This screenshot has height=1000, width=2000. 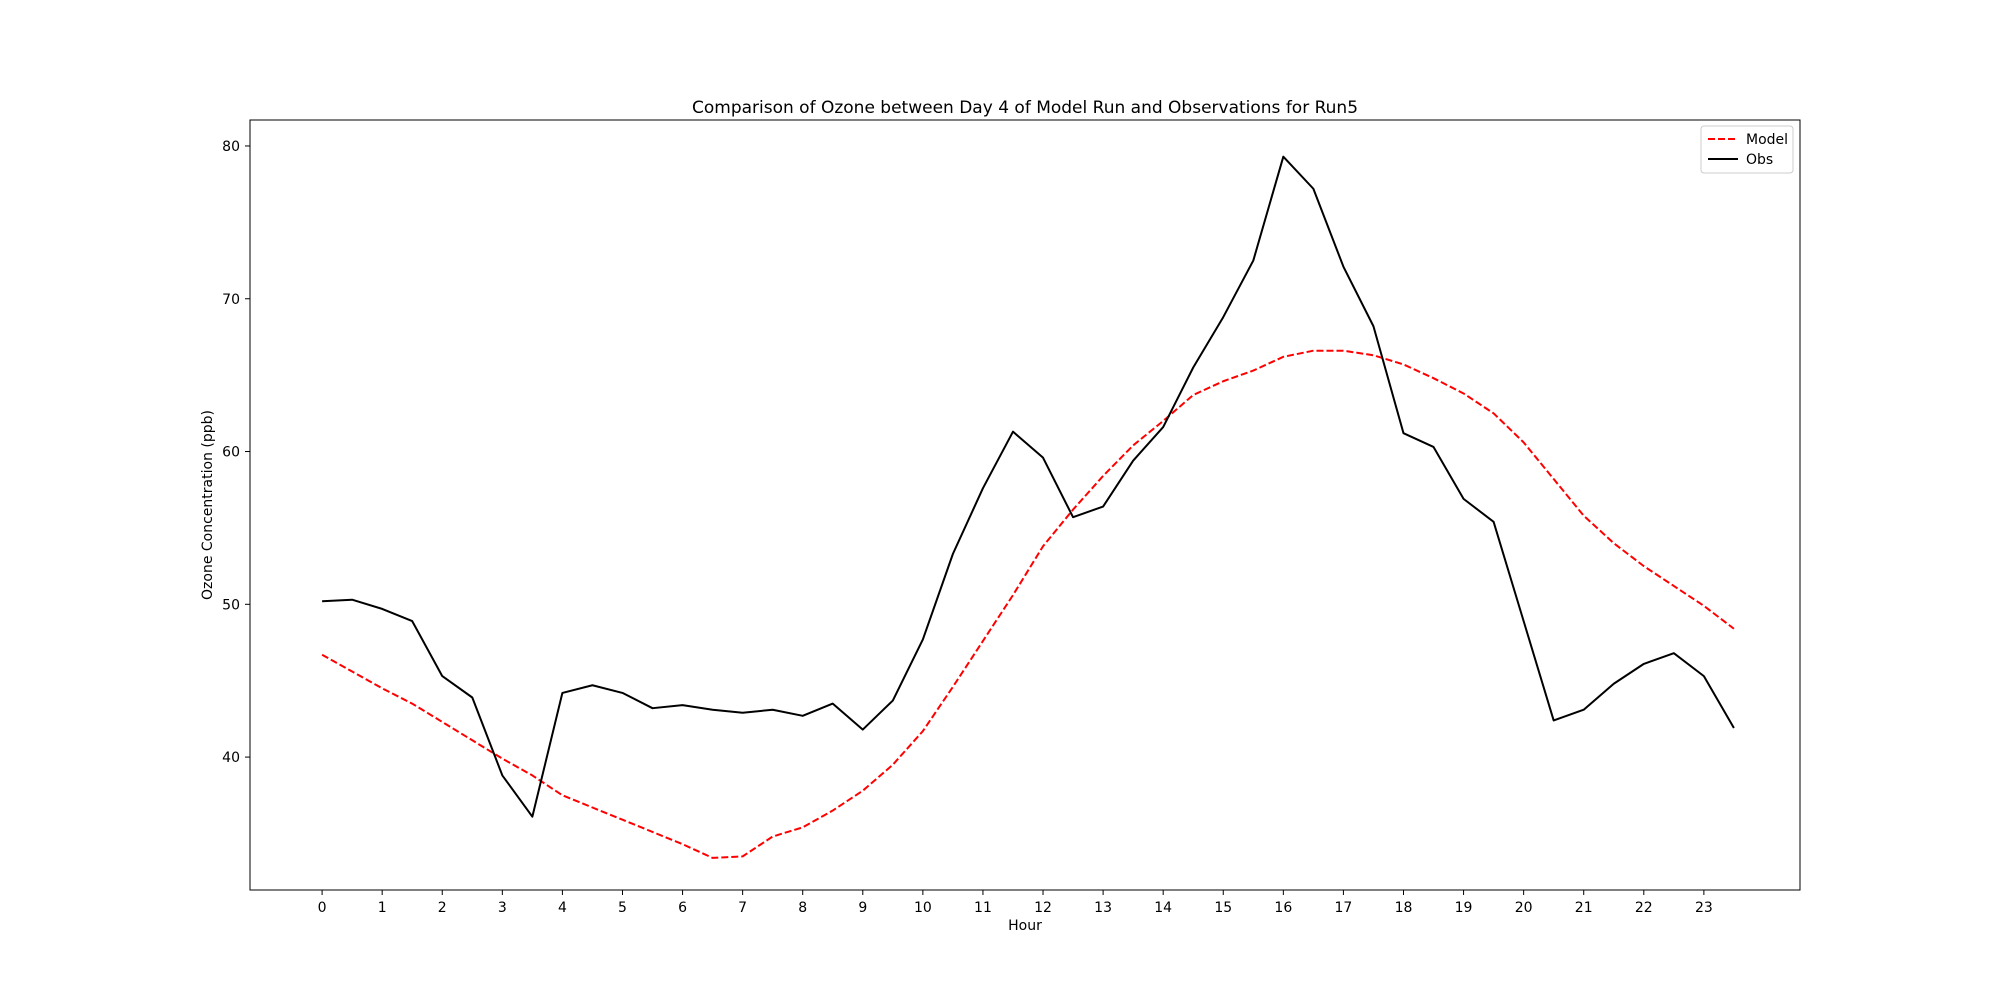 I want to click on legend-label-model: Model, so click(x=1767, y=140).